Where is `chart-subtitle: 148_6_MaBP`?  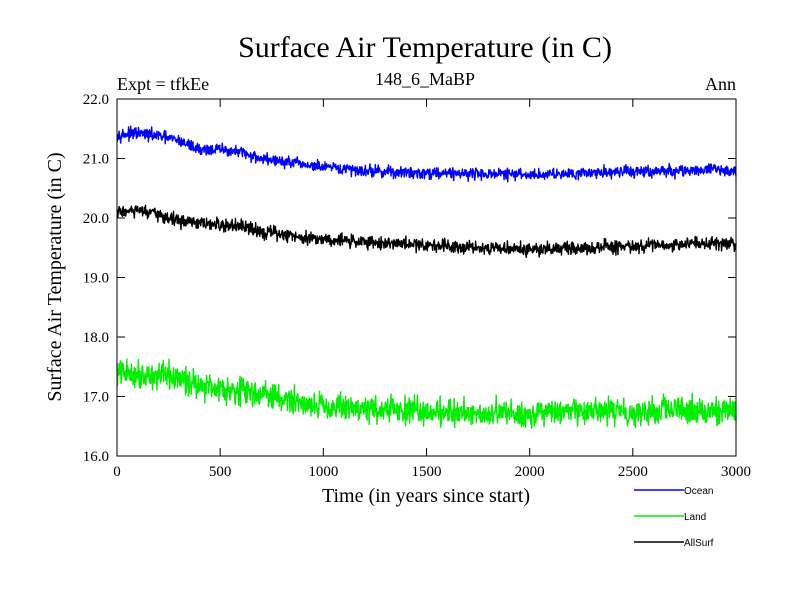 chart-subtitle: 148_6_MaBP is located at coordinates (425, 79).